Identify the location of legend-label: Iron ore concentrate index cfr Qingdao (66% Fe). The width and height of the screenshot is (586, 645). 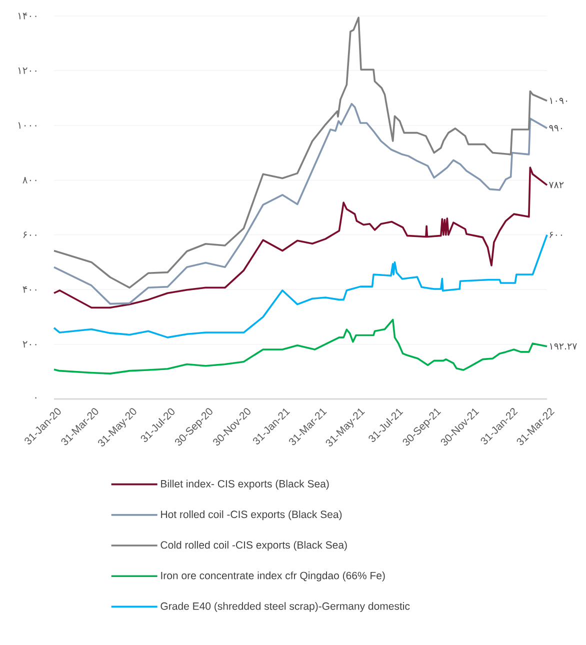
(273, 577).